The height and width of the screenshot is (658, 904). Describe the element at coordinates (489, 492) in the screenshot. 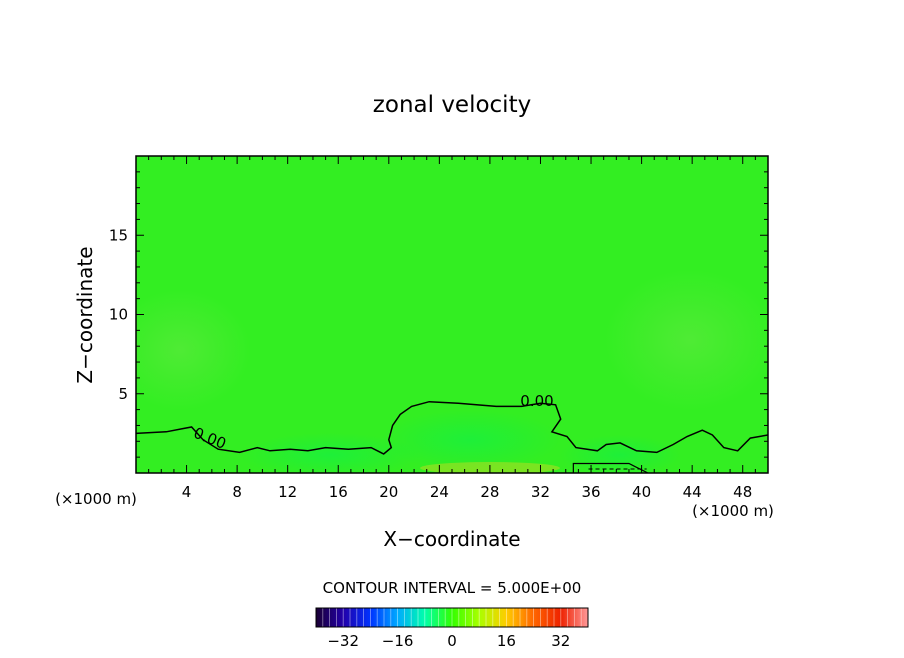

I see `x-tick-label-6: 28` at that location.